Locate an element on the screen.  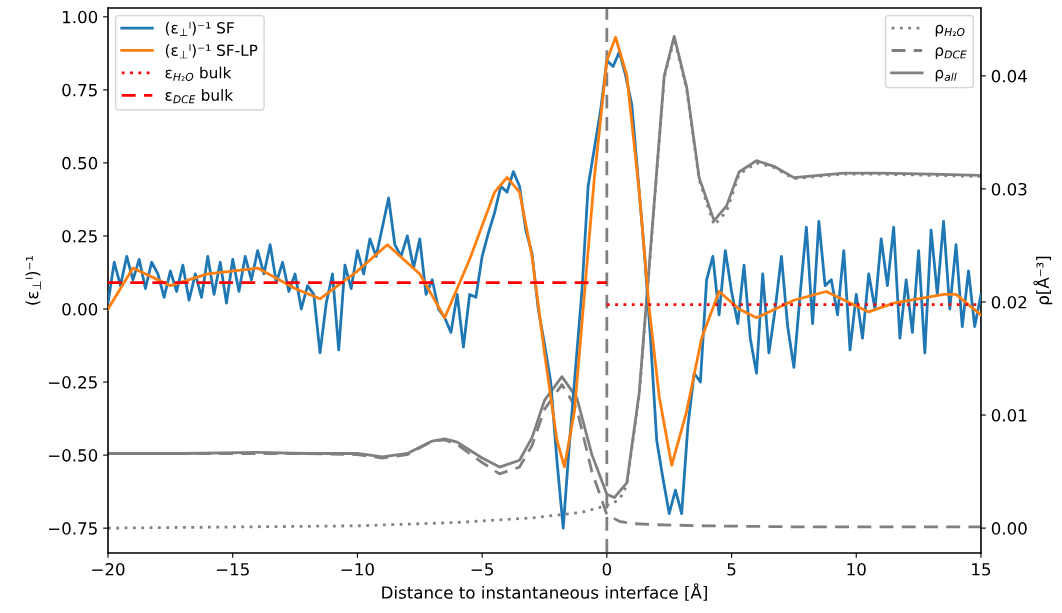
x-tick-label: 15 is located at coordinates (981, 569).